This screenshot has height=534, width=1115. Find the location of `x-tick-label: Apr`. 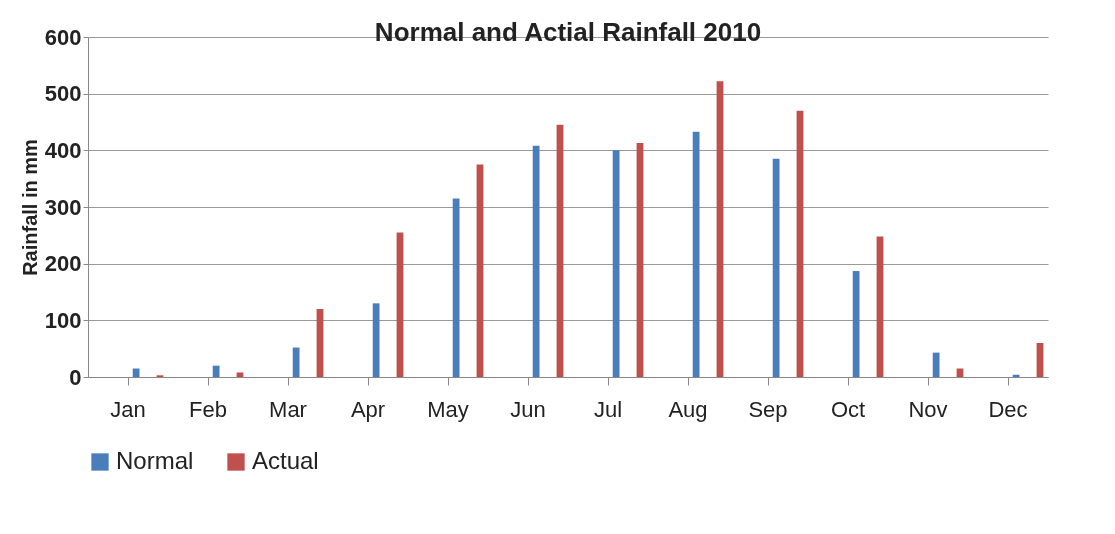

x-tick-label: Apr is located at coordinates (368, 409).